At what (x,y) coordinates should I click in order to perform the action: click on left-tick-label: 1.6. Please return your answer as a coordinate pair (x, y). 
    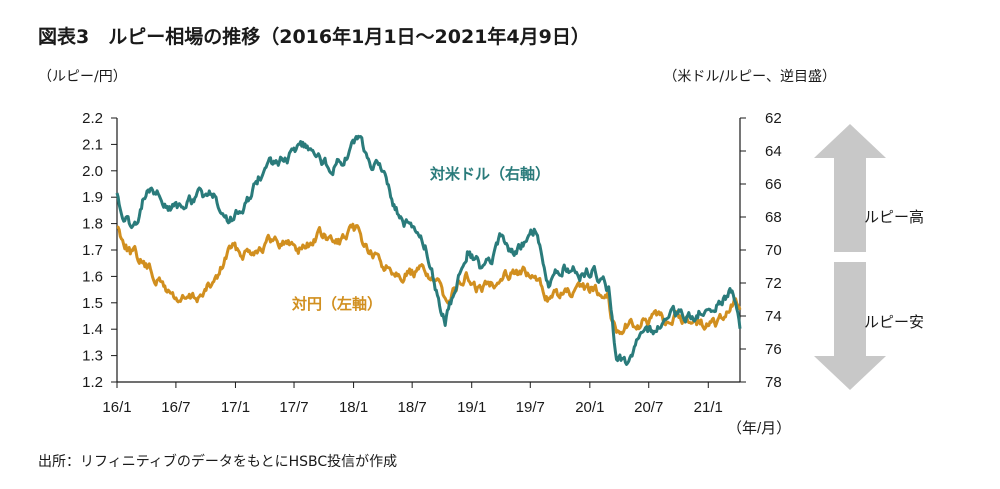
    Looking at the image, I should click on (92, 276).